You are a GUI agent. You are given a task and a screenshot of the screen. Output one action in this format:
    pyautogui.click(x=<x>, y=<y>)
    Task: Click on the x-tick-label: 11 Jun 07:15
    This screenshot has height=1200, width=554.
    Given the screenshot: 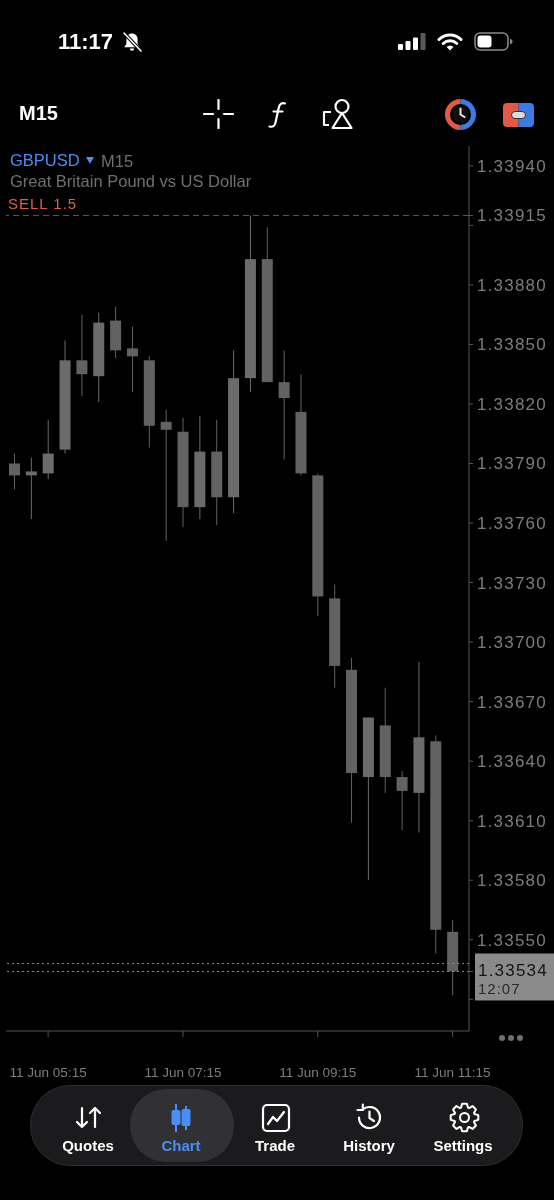 What is the action you would take?
    pyautogui.click(x=183, y=1072)
    